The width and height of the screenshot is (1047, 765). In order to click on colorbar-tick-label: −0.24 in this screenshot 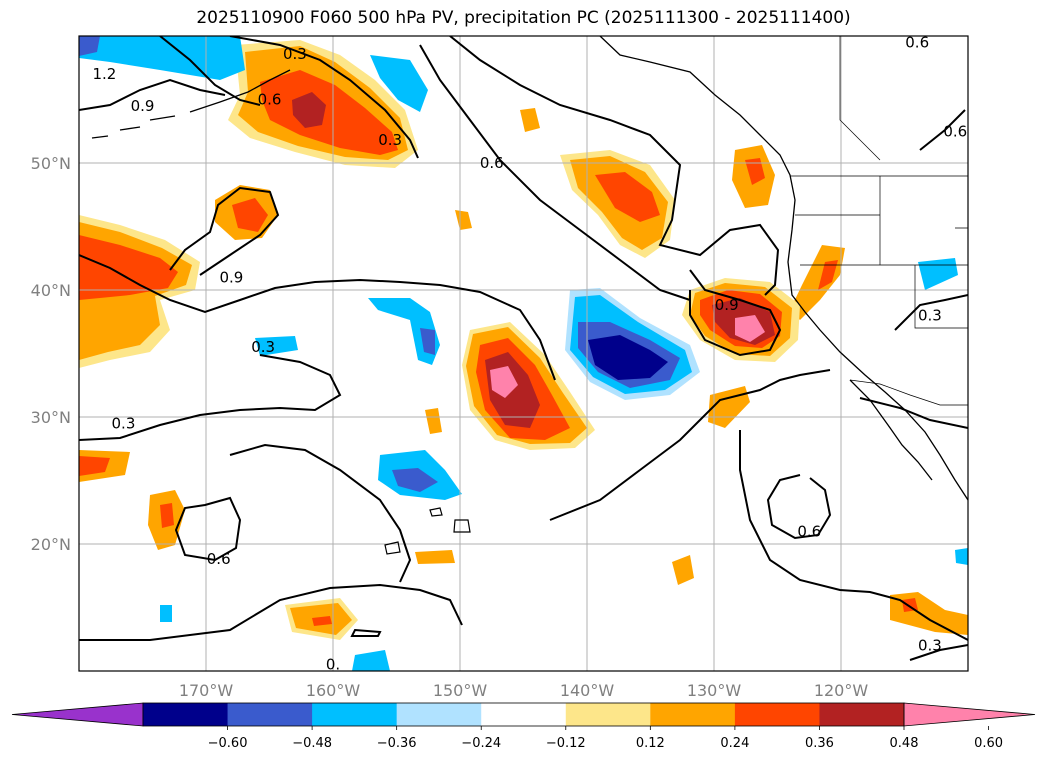, I will do `click(481, 743)`.